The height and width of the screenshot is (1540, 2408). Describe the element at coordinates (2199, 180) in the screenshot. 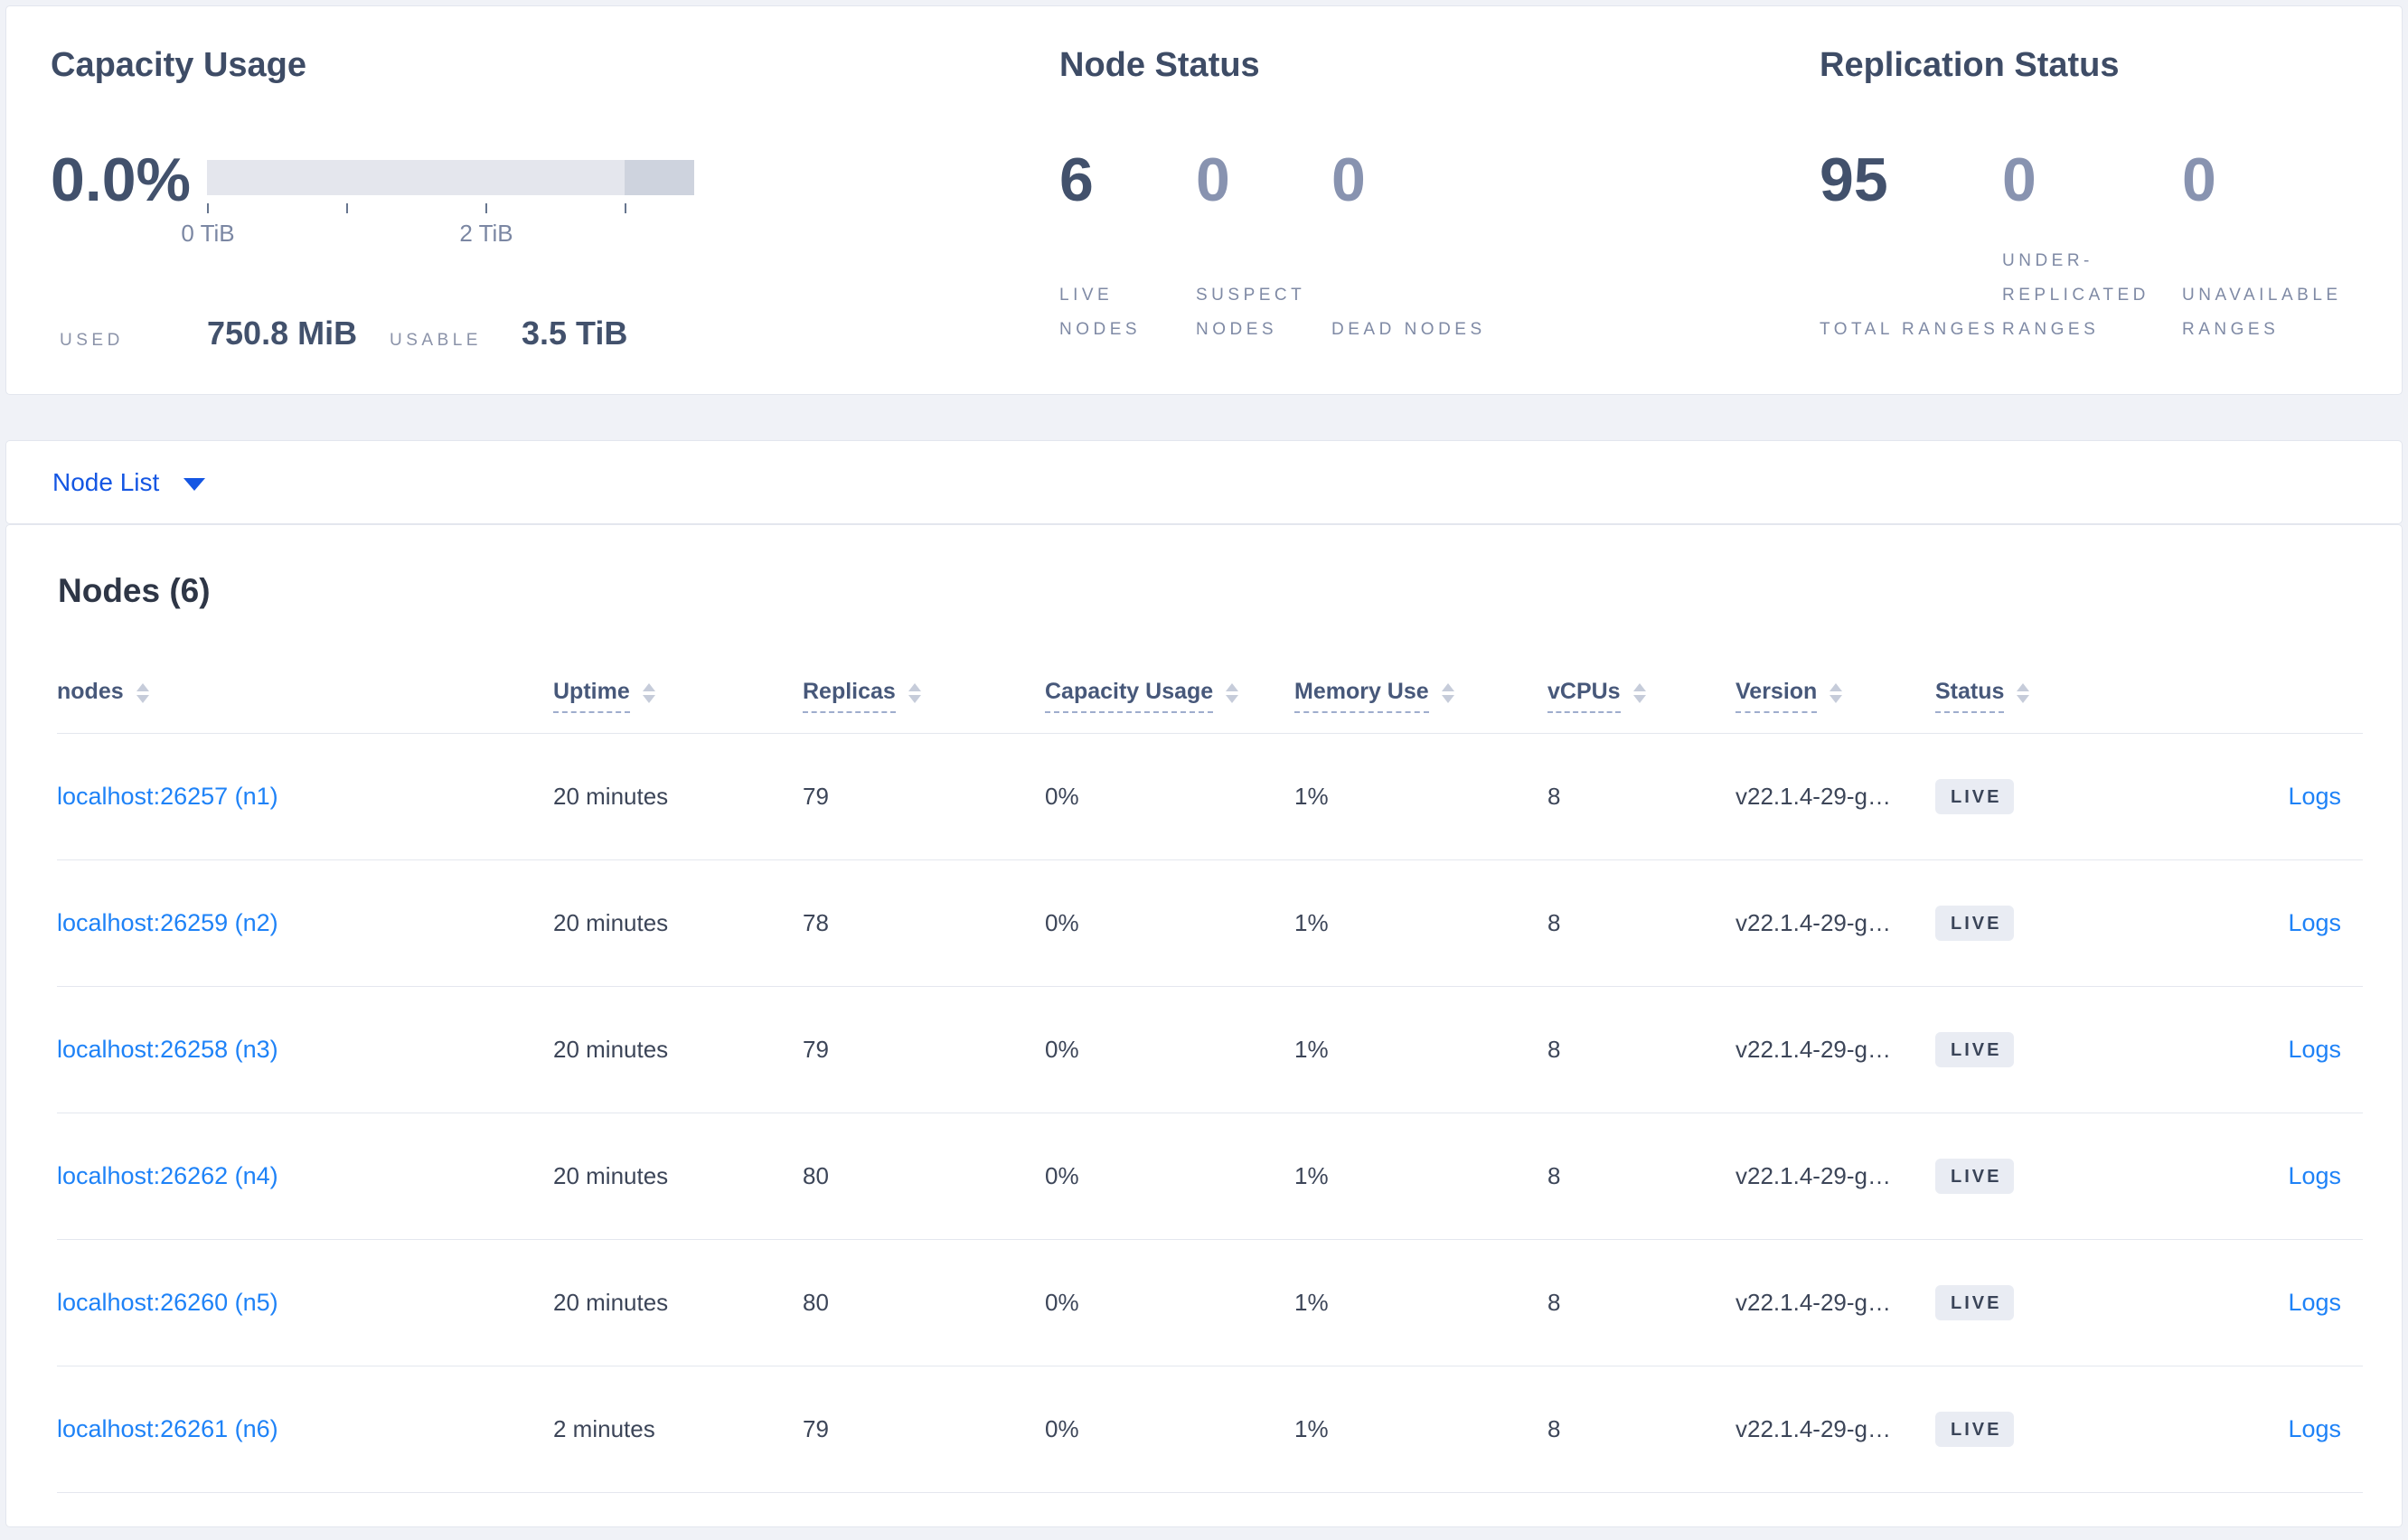

I see `unavailable-ranges-value: 0` at that location.